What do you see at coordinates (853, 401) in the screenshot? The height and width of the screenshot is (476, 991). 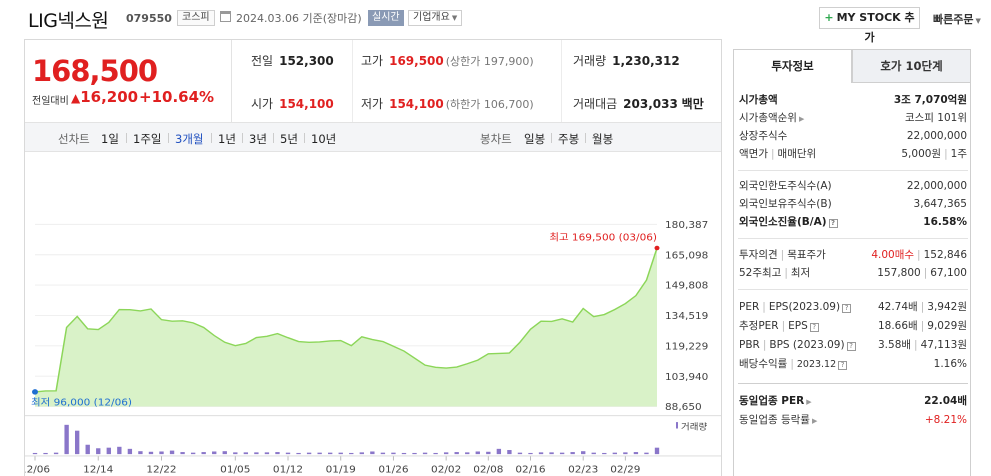 I see `info-row-industry-per: 동일업종 PER ▶ 22.04배` at bounding box center [853, 401].